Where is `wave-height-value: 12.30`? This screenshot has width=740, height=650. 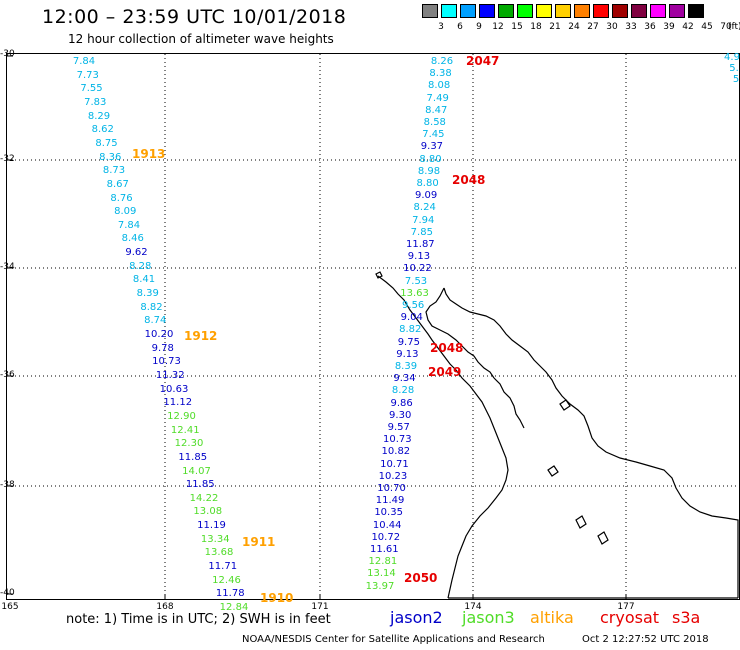
wave-height-value: 12.30 is located at coordinates (189, 444).